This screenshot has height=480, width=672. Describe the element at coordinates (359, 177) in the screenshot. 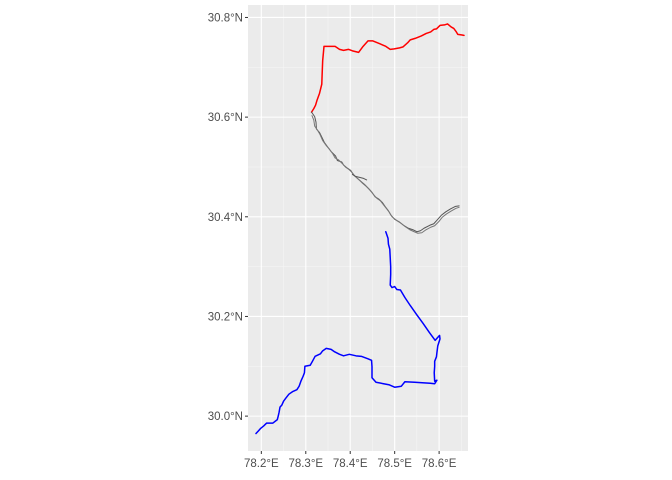

I see `series-line-river-branch` at that location.